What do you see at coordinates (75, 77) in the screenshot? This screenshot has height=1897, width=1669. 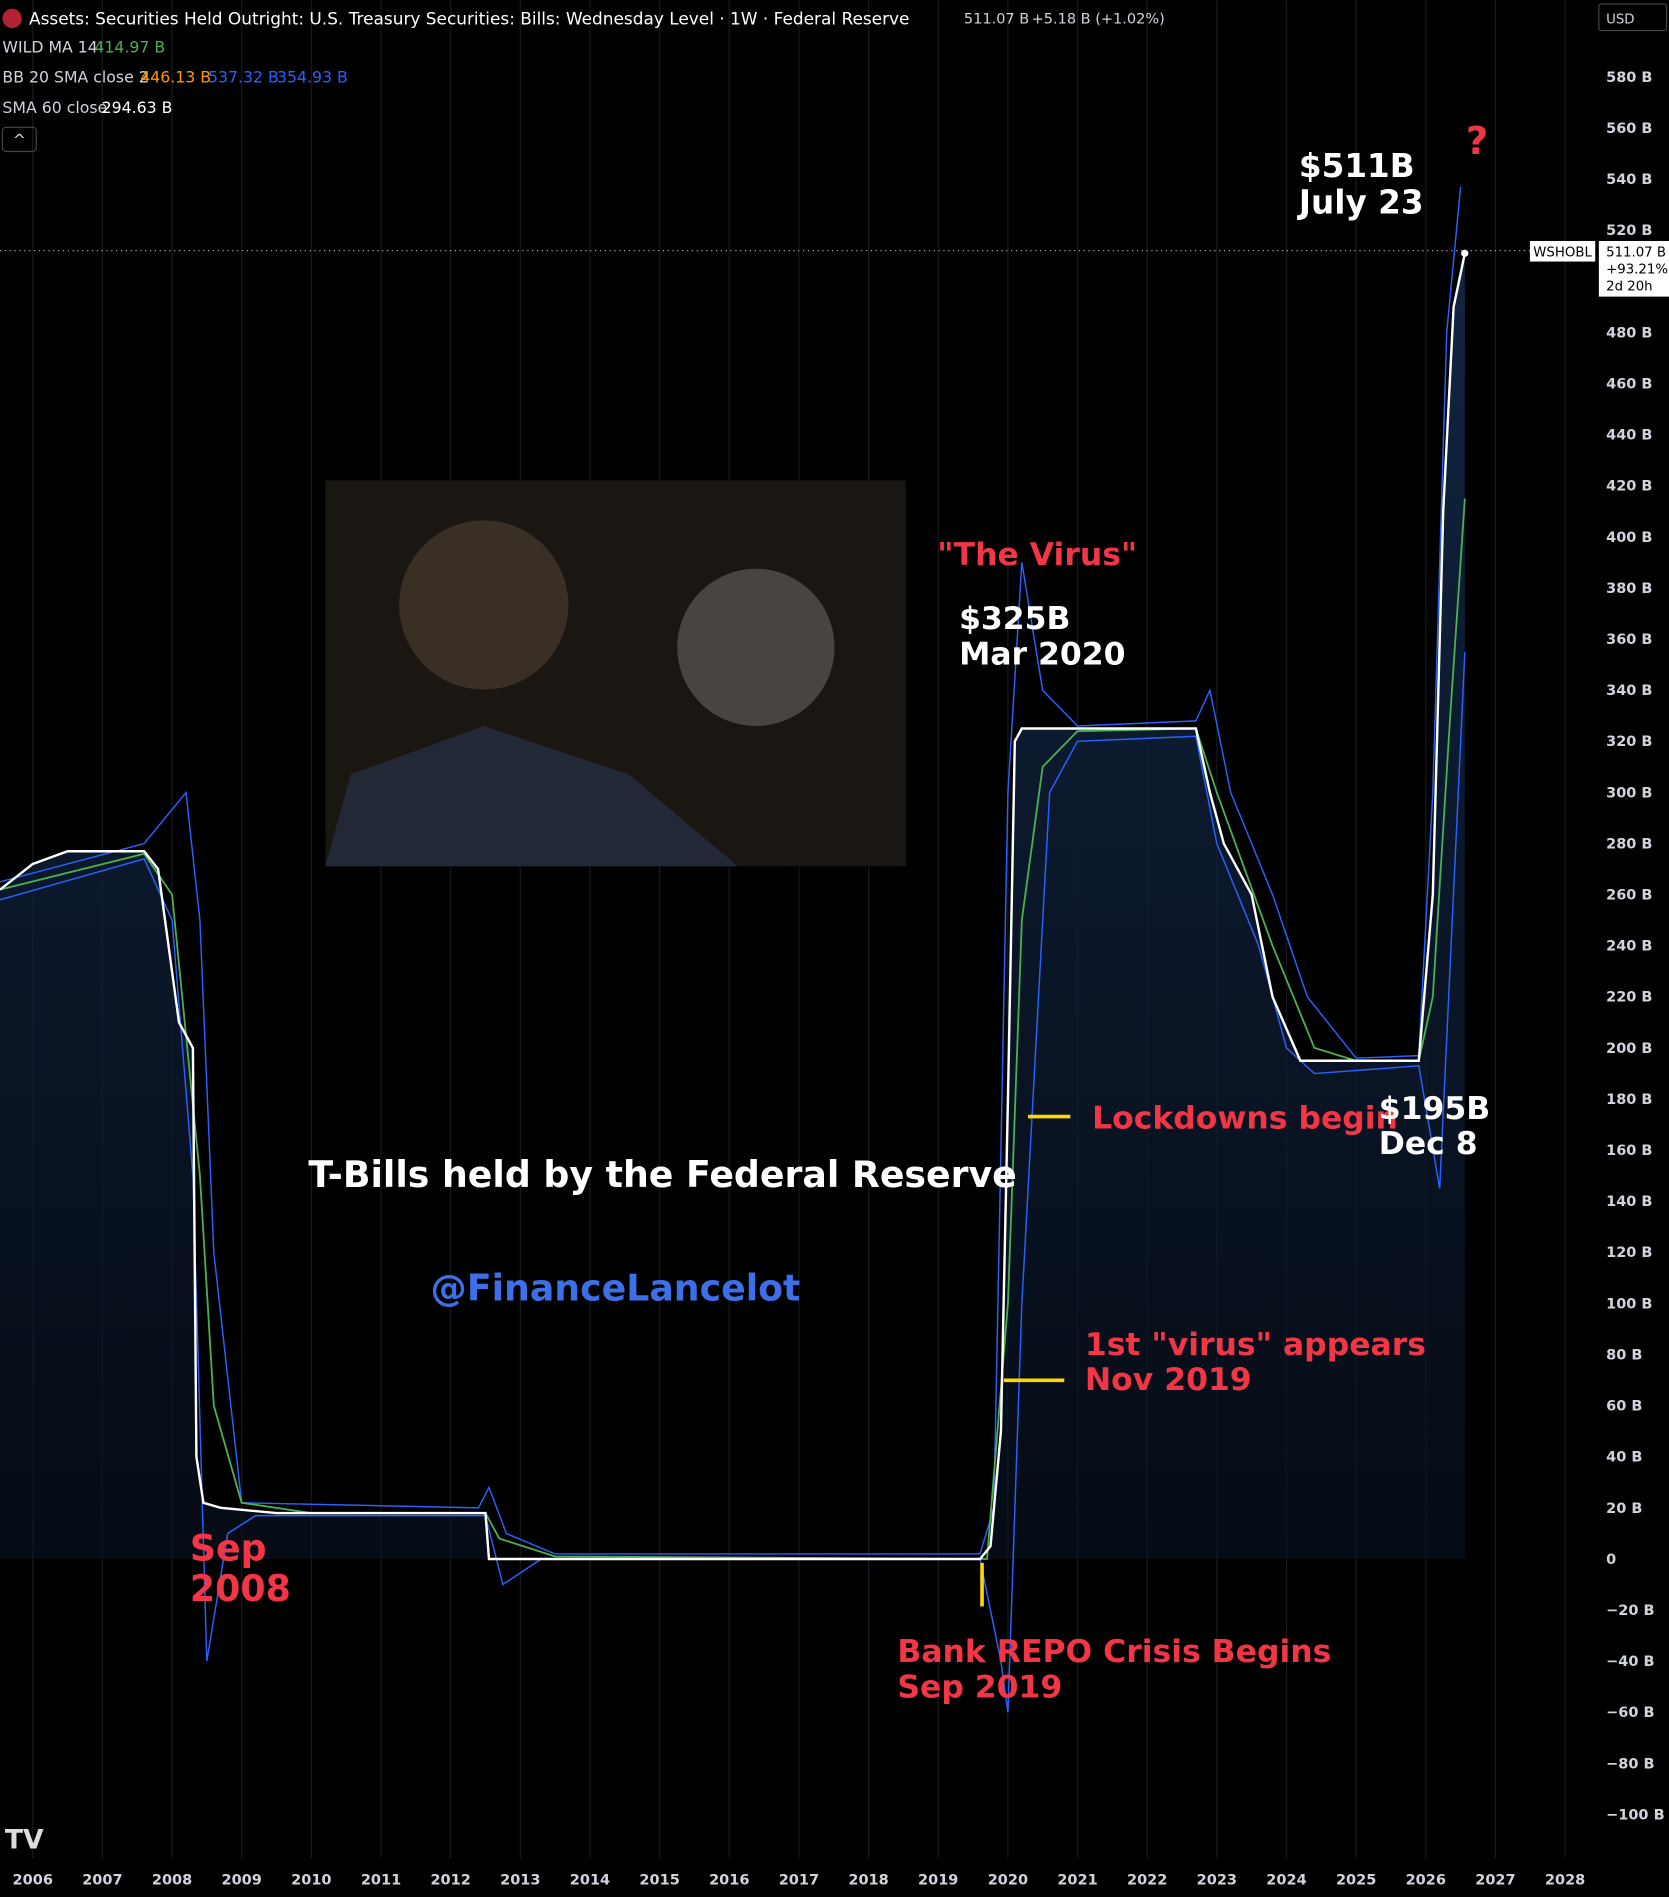 I see `legend-label: BB 20 SMA close 2` at bounding box center [75, 77].